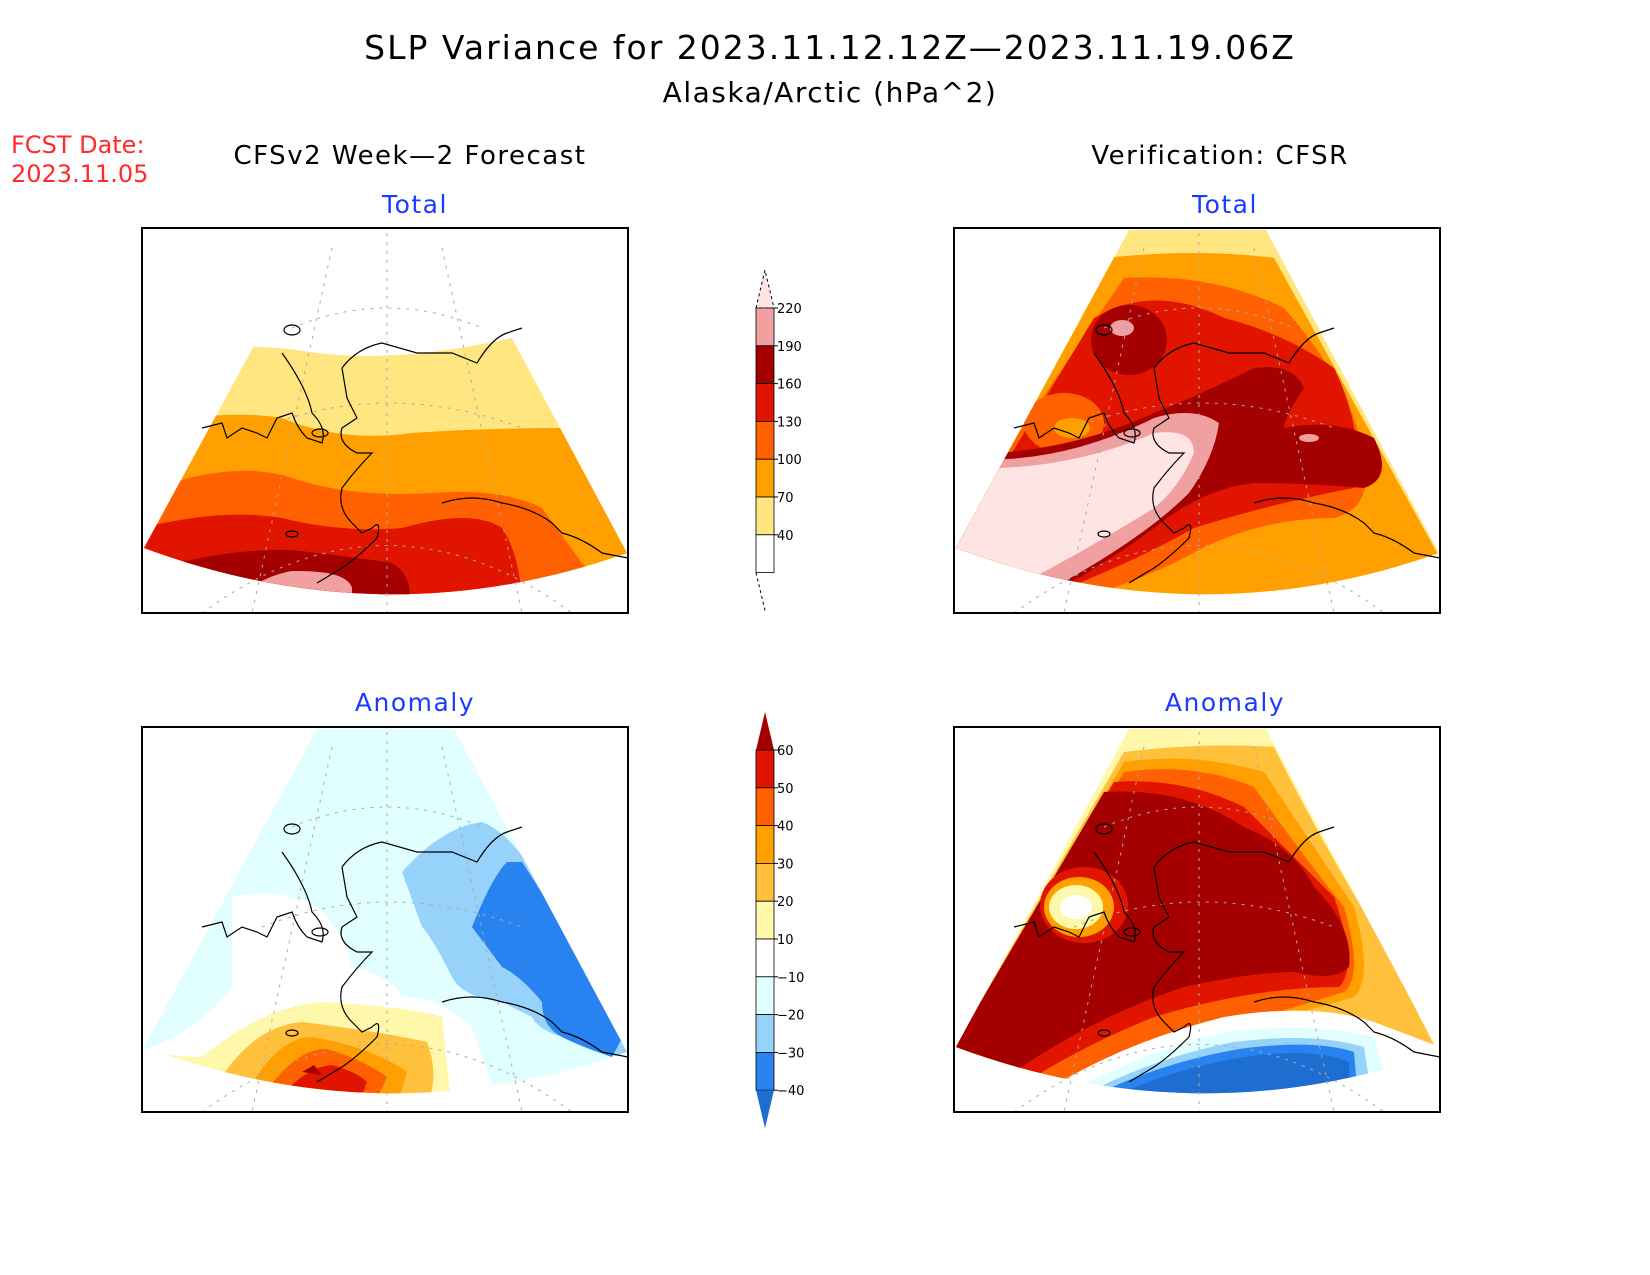 The width and height of the screenshot is (1650, 1275). What do you see at coordinates (785, 498) in the screenshot?
I see `colorbar-tick-label: 70` at bounding box center [785, 498].